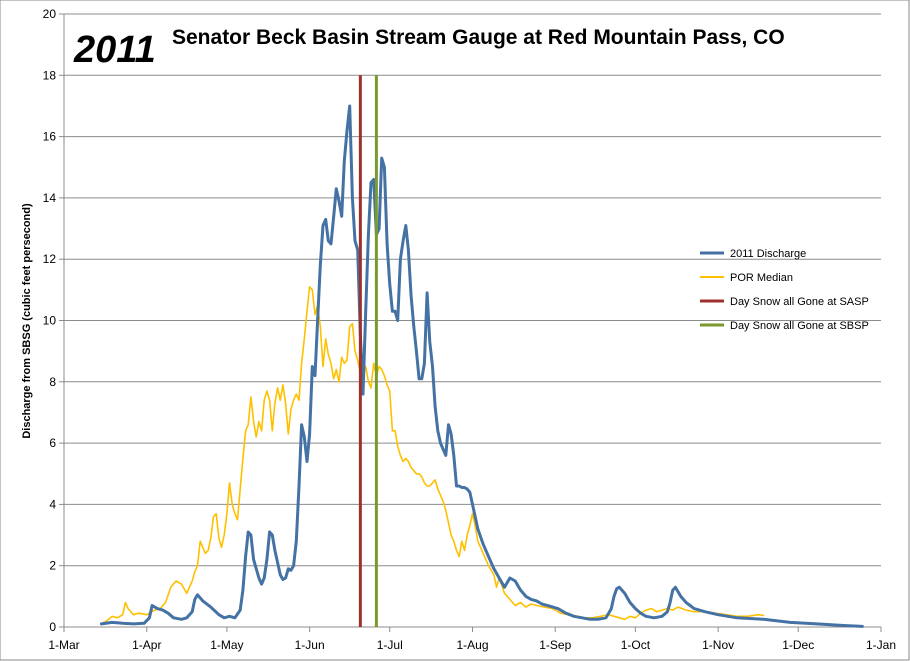  Describe the element at coordinates (52, 504) in the screenshot. I see `y-tick-label: 4` at that location.